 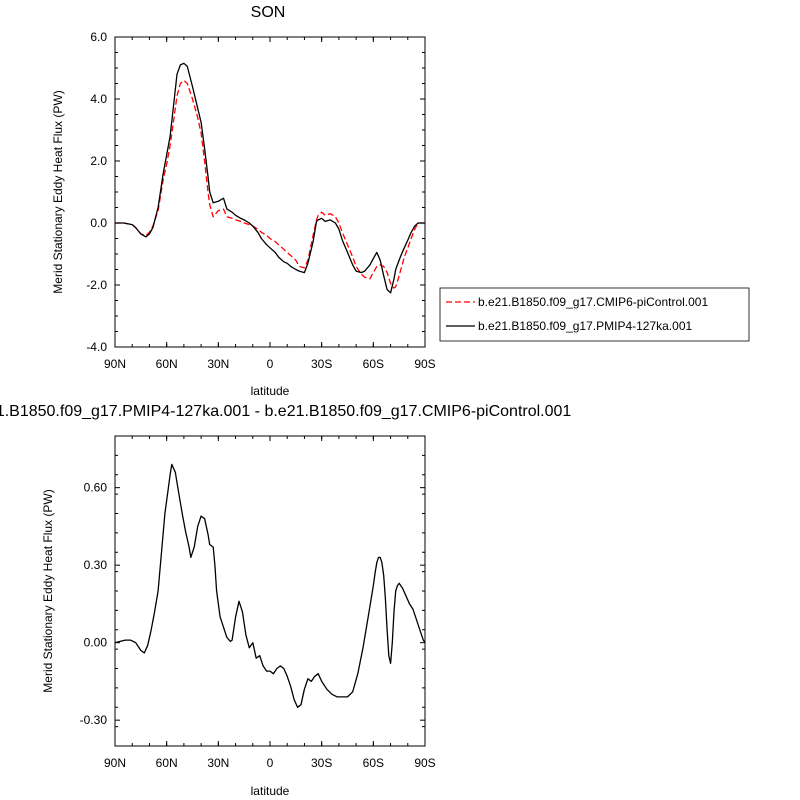 What do you see at coordinates (270, 391) in the screenshot?
I see `x-axis-label-top: latitude` at bounding box center [270, 391].